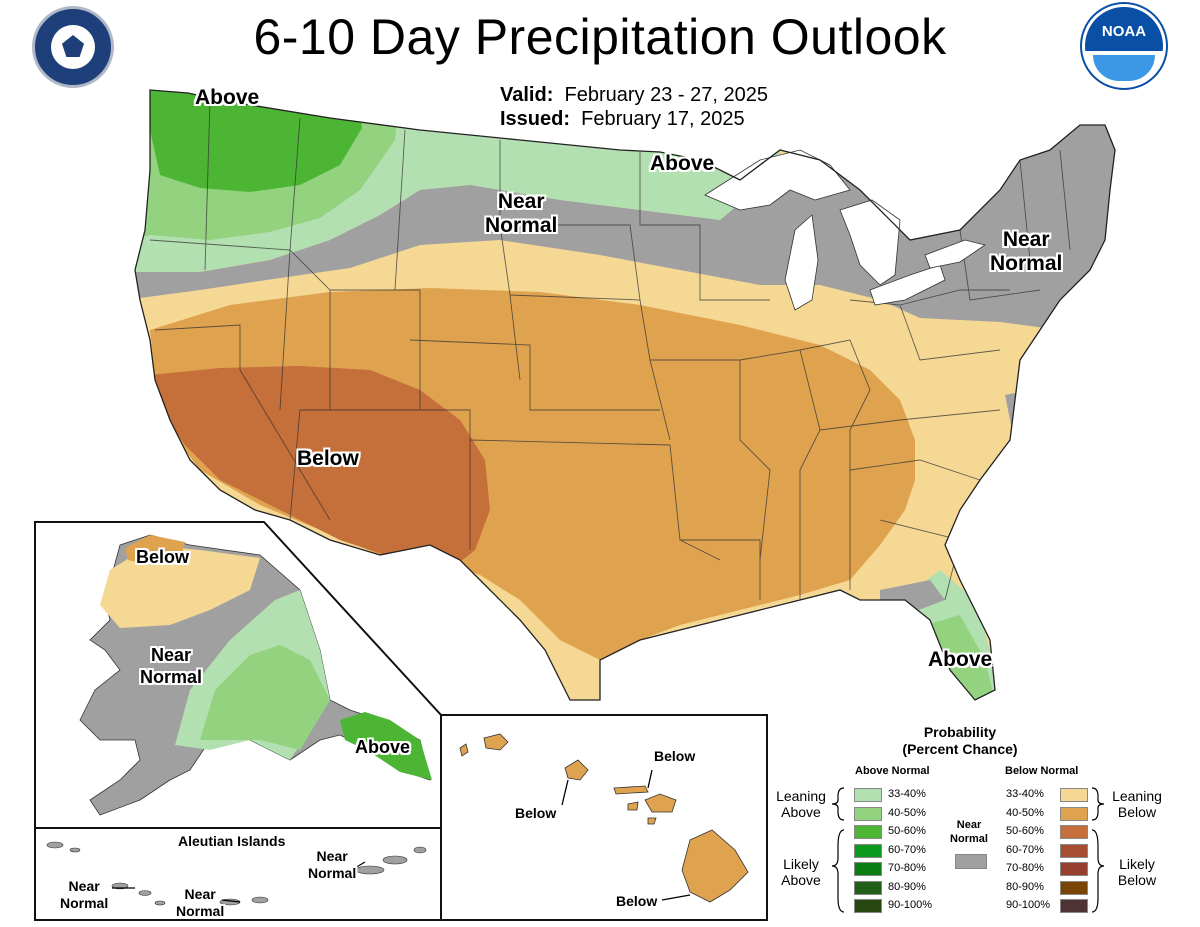 The width and height of the screenshot is (1200, 927). What do you see at coordinates (968, 850) in the screenshot?
I see `legend-braces` at bounding box center [968, 850].